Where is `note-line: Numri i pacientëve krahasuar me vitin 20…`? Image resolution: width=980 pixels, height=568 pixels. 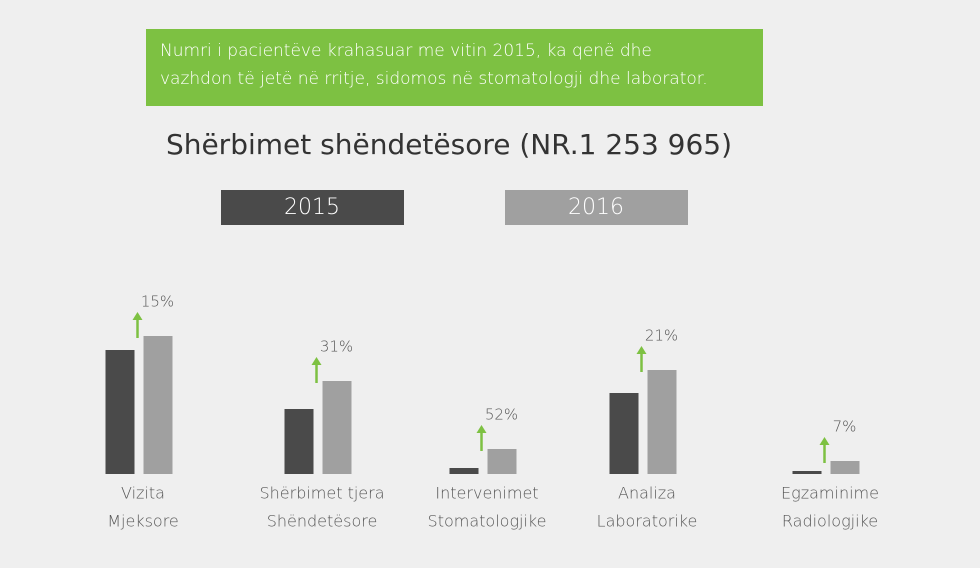 note-line: Numri i pacientëve krahasuar me vitin 20… is located at coordinates (406, 51).